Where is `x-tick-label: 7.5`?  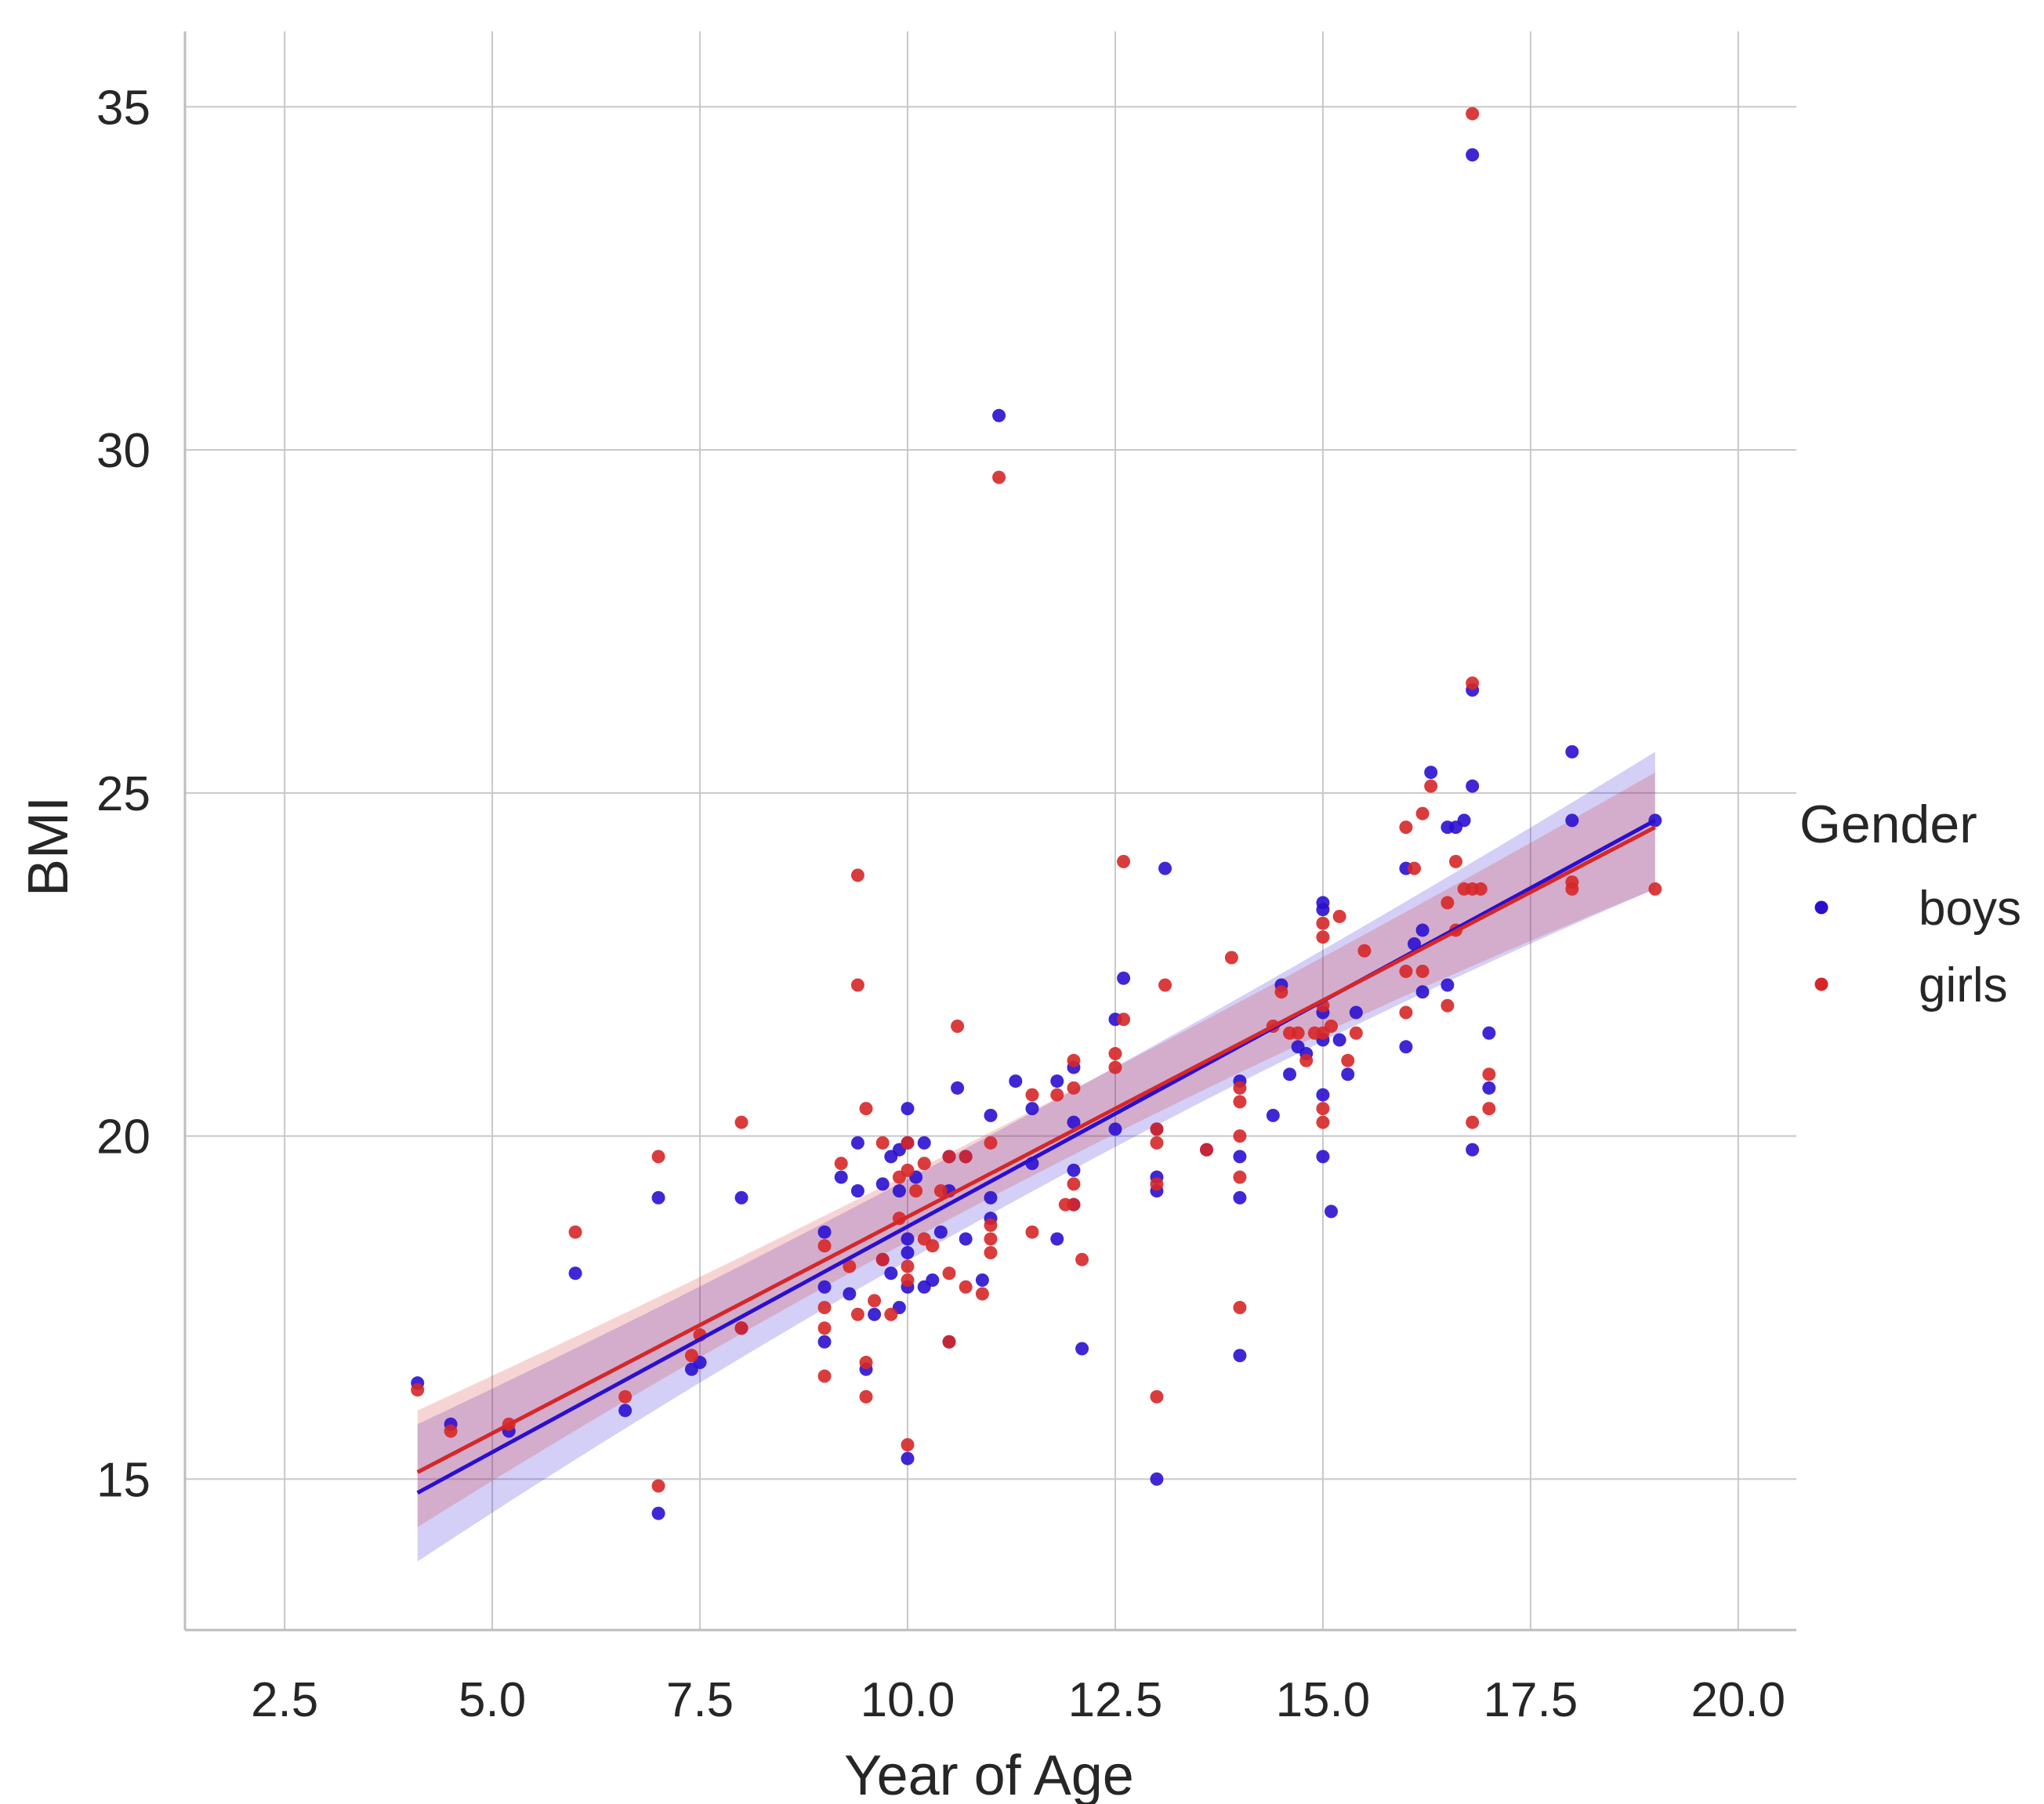 x-tick-label: 7.5 is located at coordinates (700, 1700).